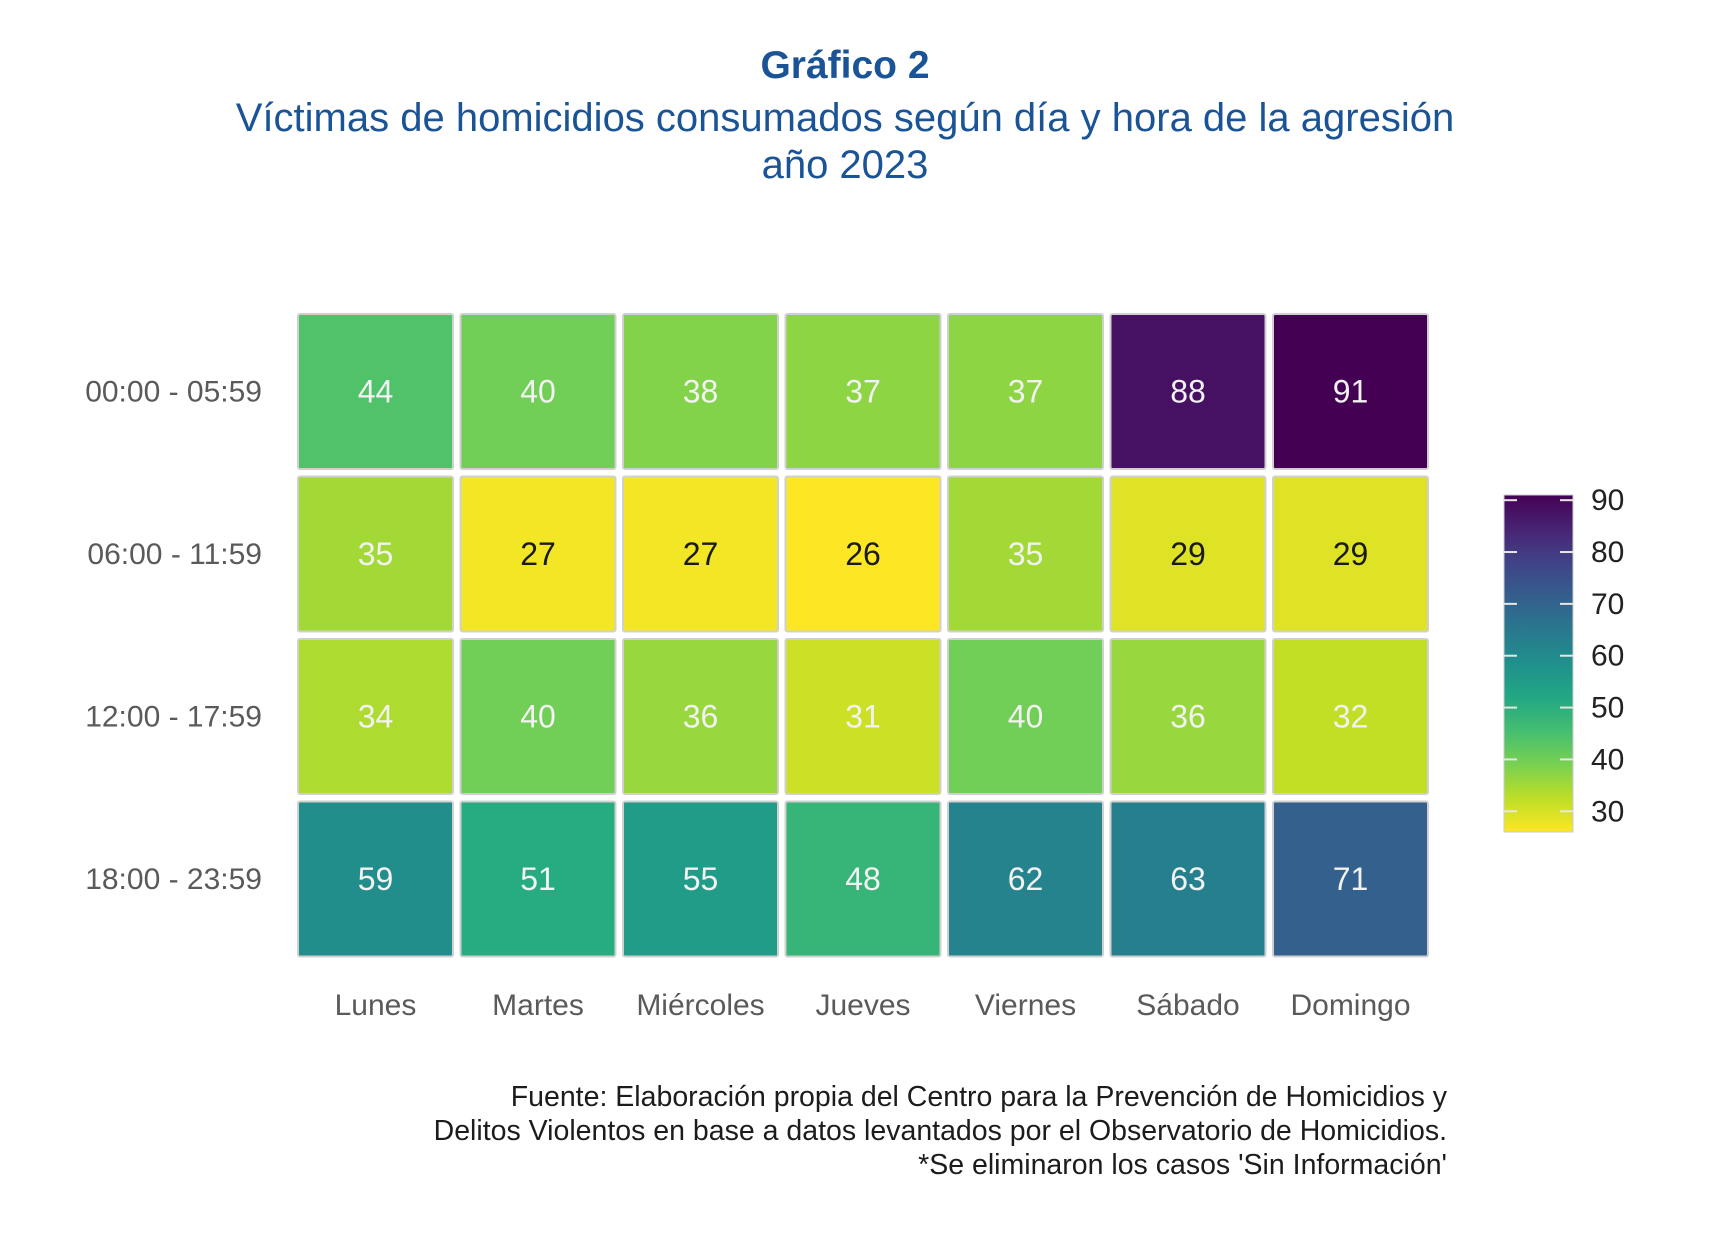 This screenshot has width=1730, height=1242. Describe the element at coordinates (1025, 1005) in the screenshot. I see `x-tick-label: Viernes` at that location.